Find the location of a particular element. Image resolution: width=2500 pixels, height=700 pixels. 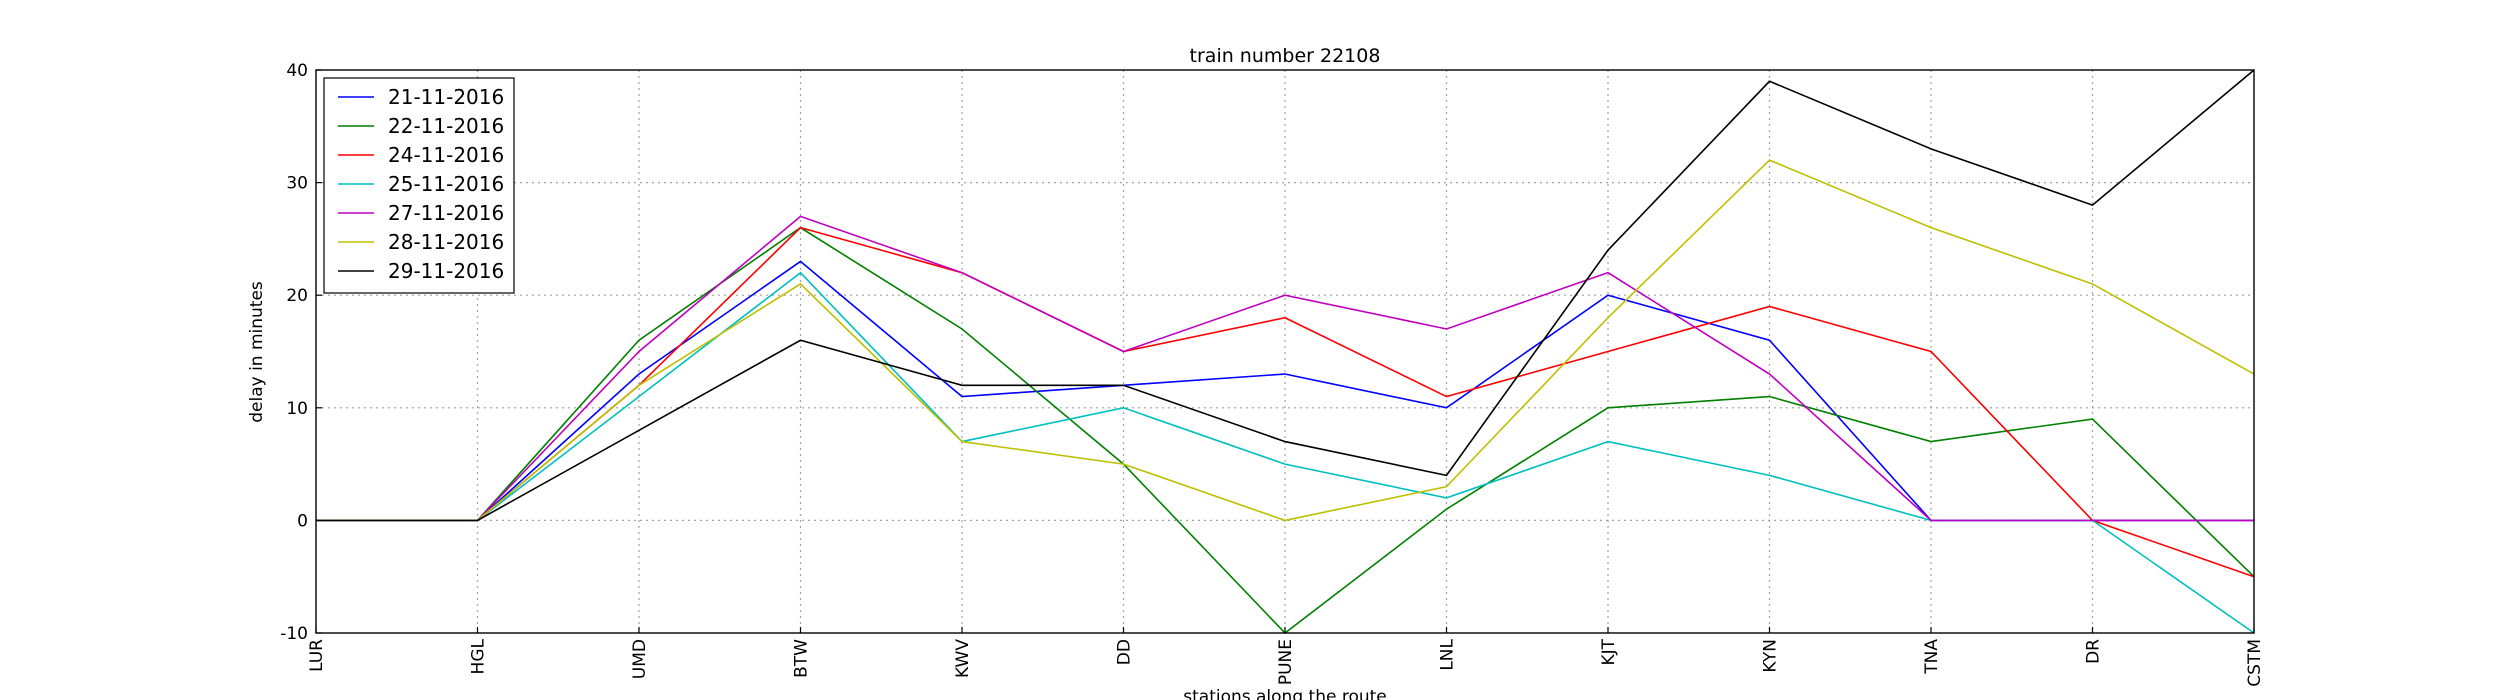

legend-entry-label: 27-11-2016 is located at coordinates (446, 213).